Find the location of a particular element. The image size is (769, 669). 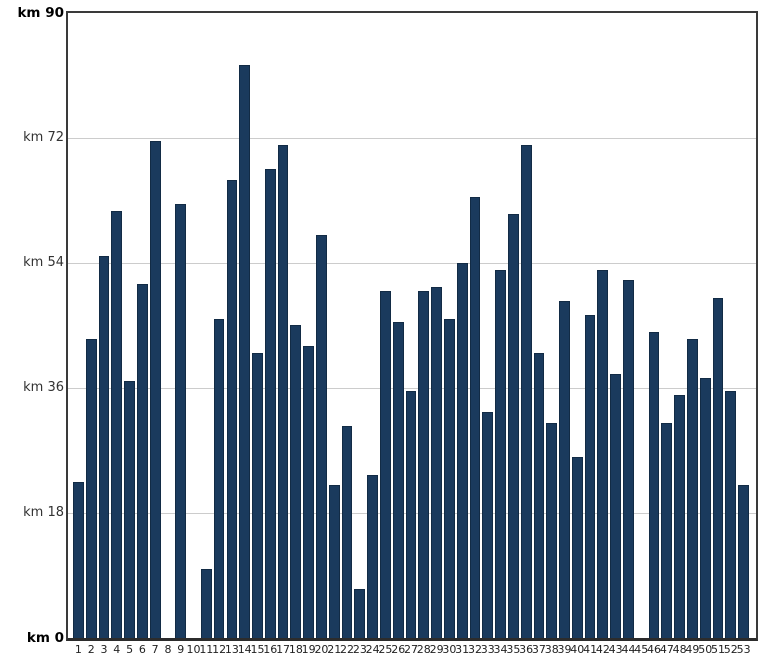

x-tick-label-6: 6 is located at coordinates (142, 649).